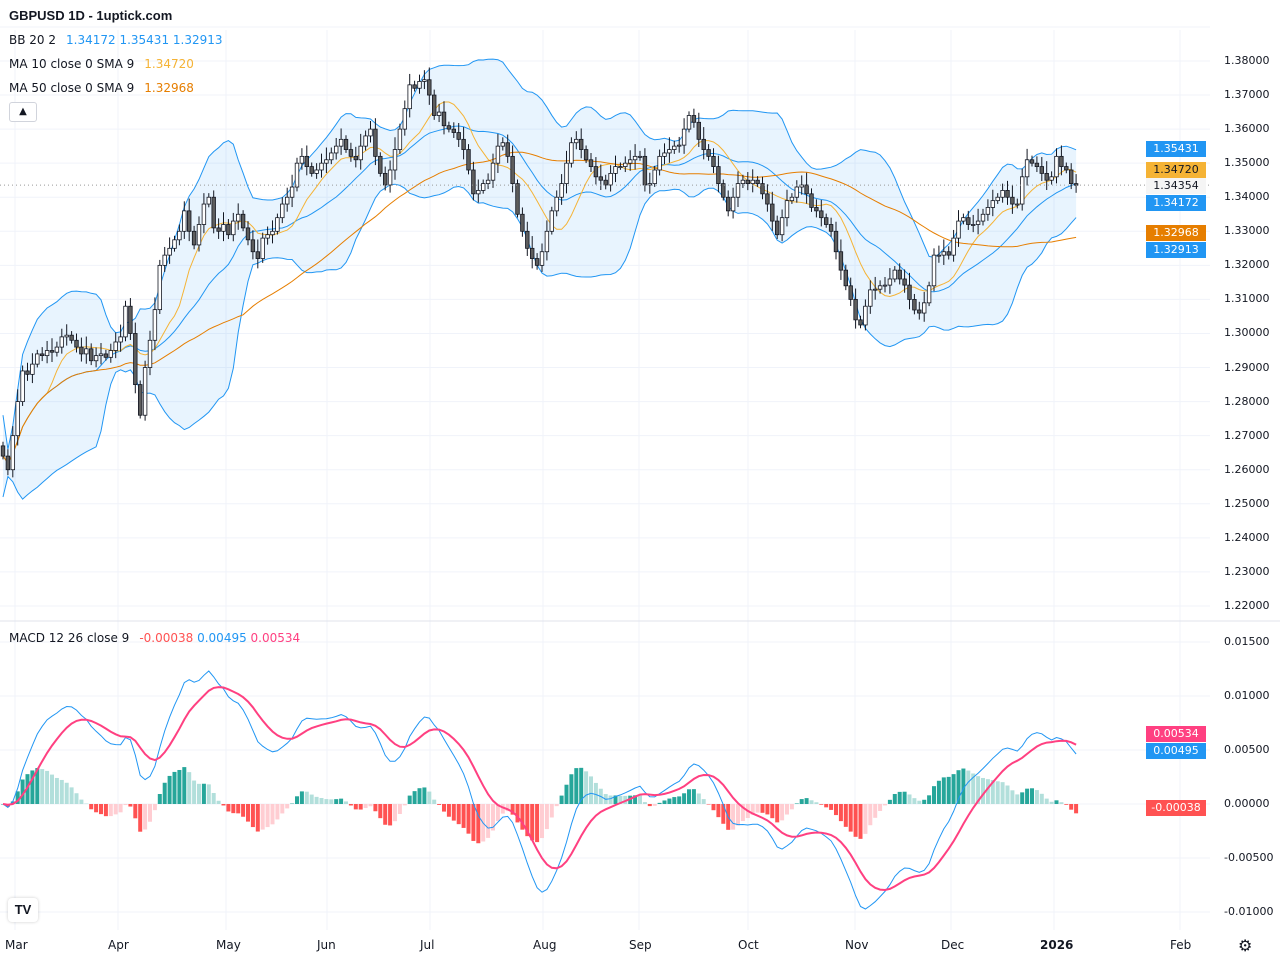 The height and width of the screenshot is (960, 1280). Describe the element at coordinates (1057, 945) in the screenshot. I see `time-axis-label: 2026` at that location.